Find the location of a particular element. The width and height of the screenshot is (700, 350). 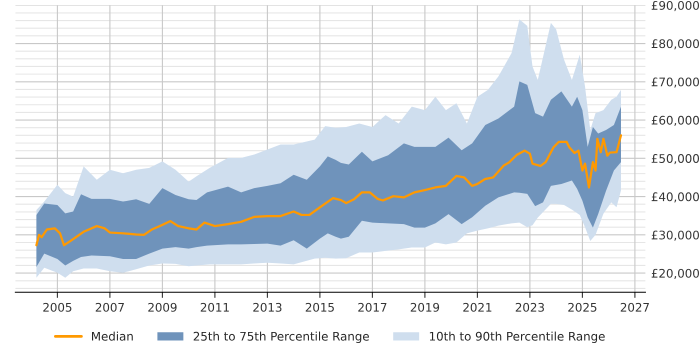

legend-label: Median is located at coordinates (112, 336).